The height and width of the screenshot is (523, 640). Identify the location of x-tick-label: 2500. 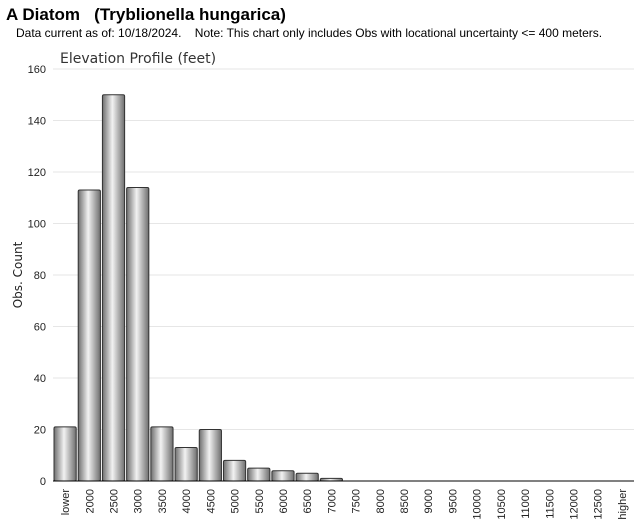
(115, 501).